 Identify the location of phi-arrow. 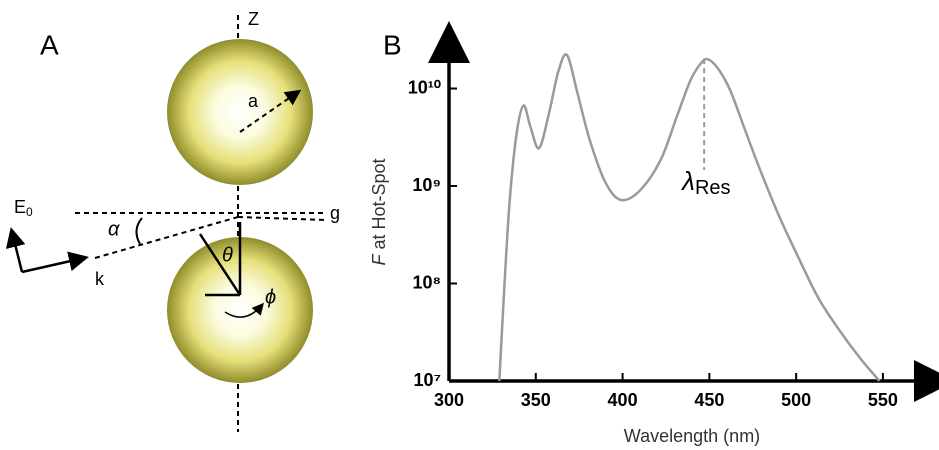
(244, 310).